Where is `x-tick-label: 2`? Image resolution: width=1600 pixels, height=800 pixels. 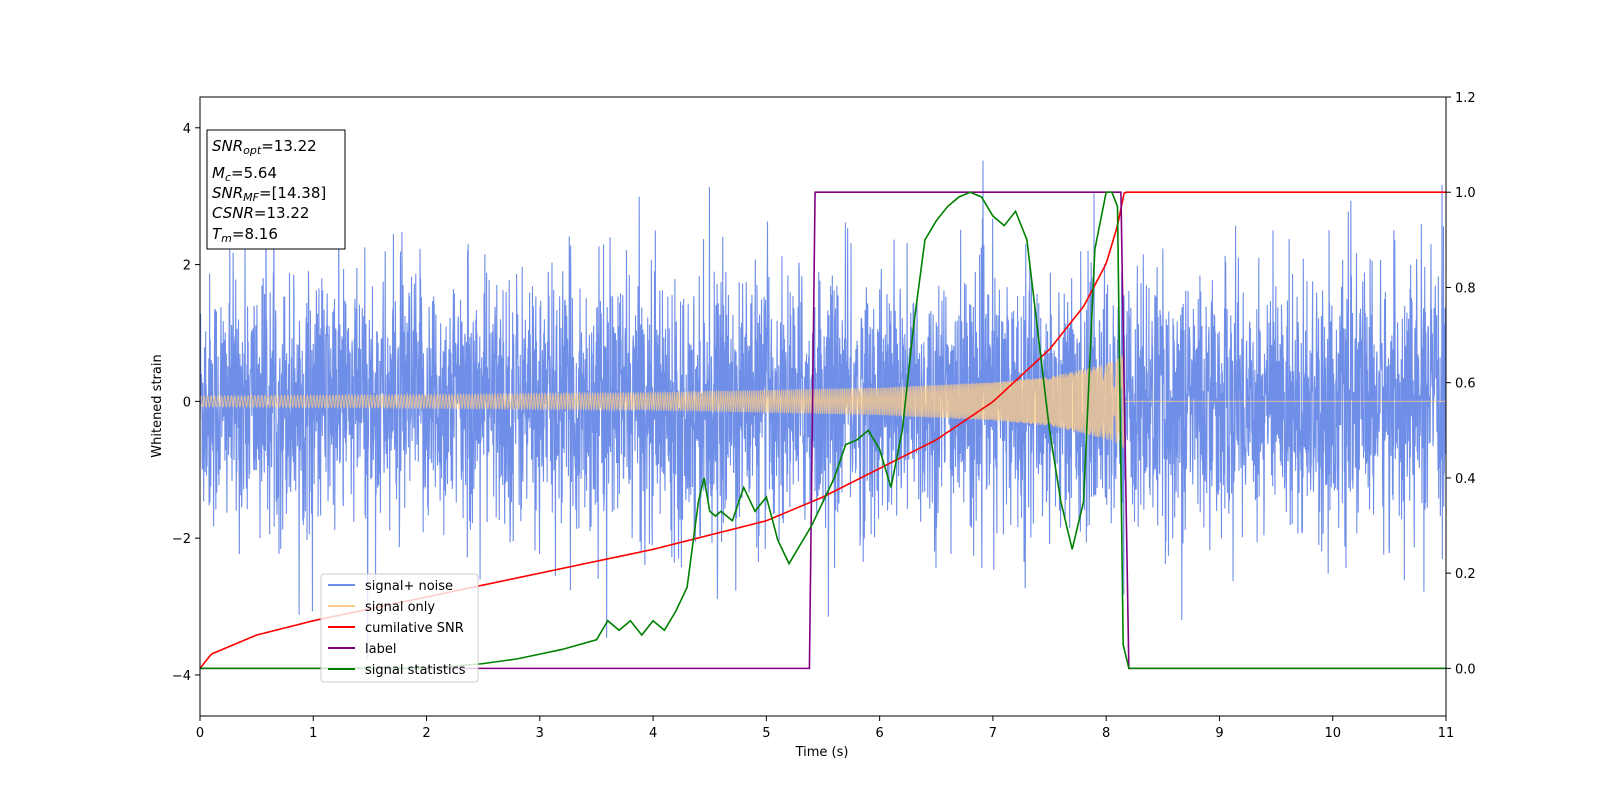 x-tick-label: 2 is located at coordinates (426, 733).